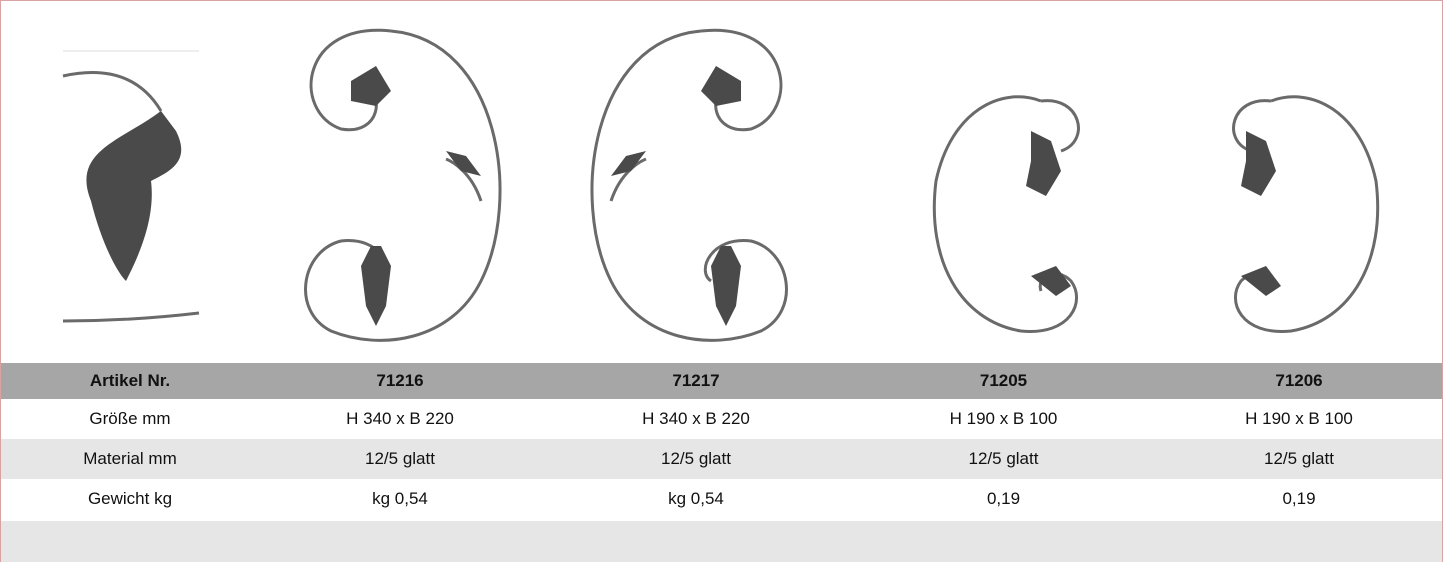  I want to click on table-row: Gewicht kg kg 0,54 kg 0,54 0,19 0,19, so click(721, 499).